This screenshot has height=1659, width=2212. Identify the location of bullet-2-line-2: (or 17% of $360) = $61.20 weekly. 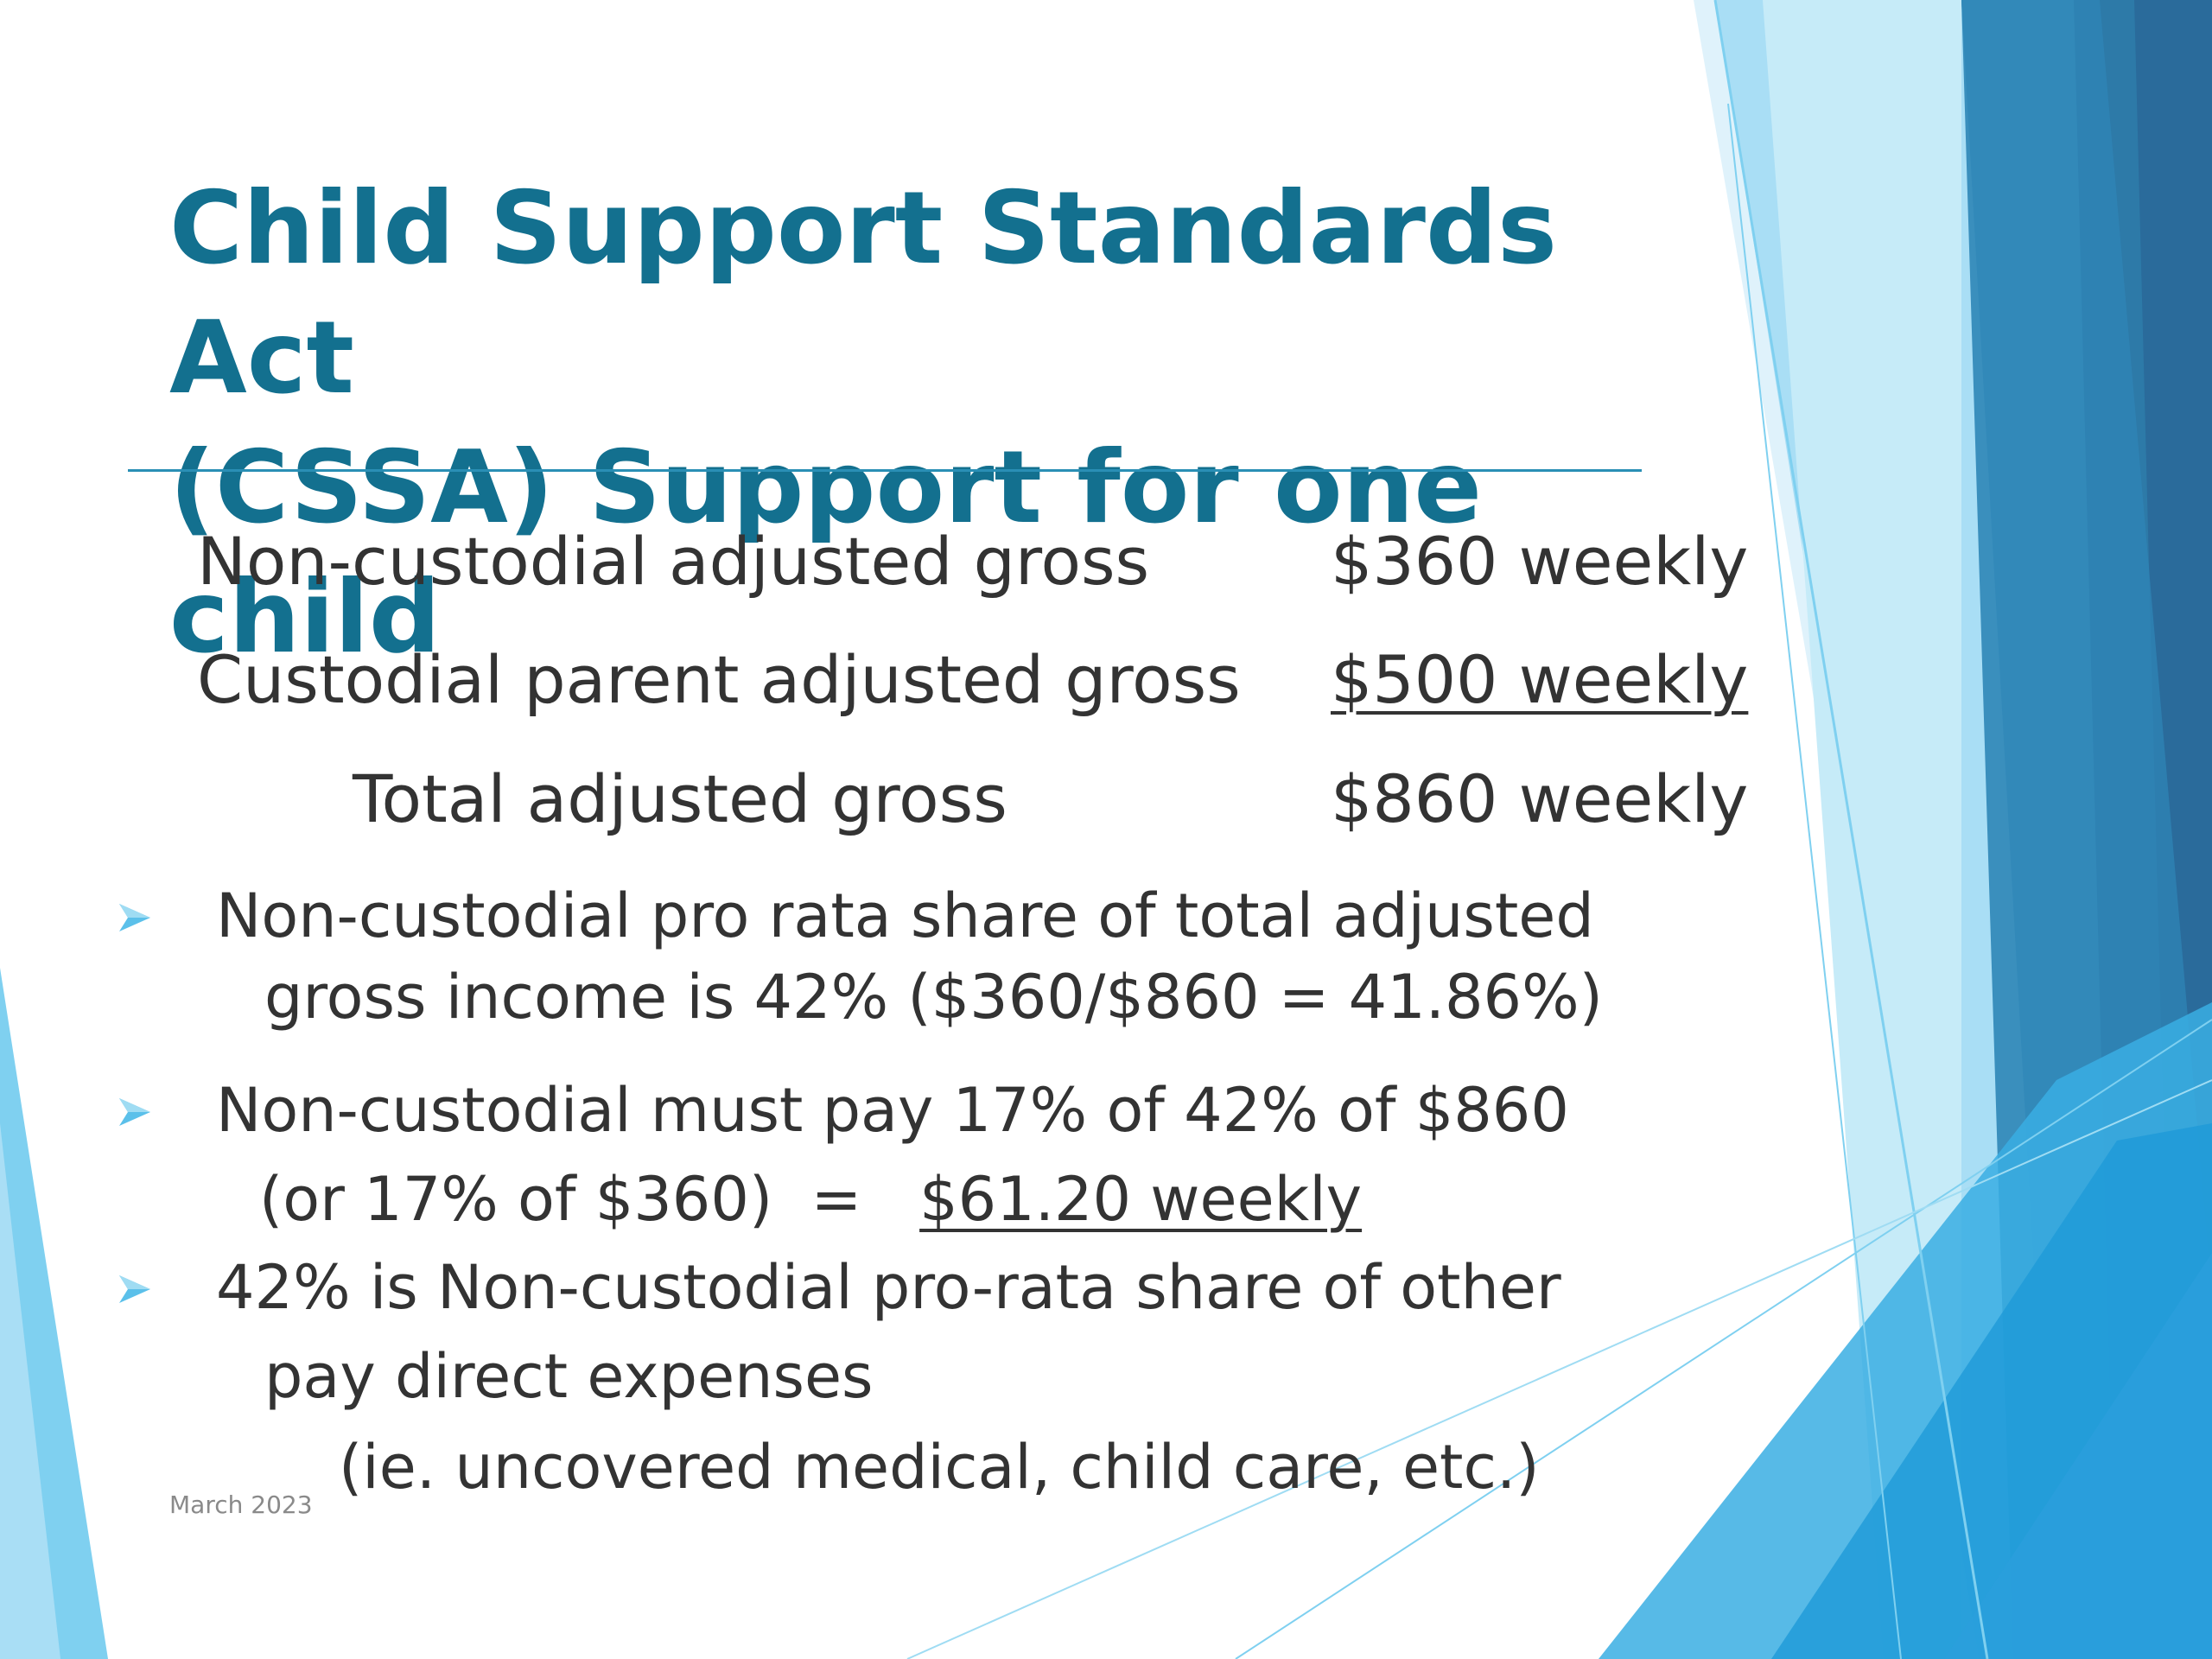
(810, 1199).